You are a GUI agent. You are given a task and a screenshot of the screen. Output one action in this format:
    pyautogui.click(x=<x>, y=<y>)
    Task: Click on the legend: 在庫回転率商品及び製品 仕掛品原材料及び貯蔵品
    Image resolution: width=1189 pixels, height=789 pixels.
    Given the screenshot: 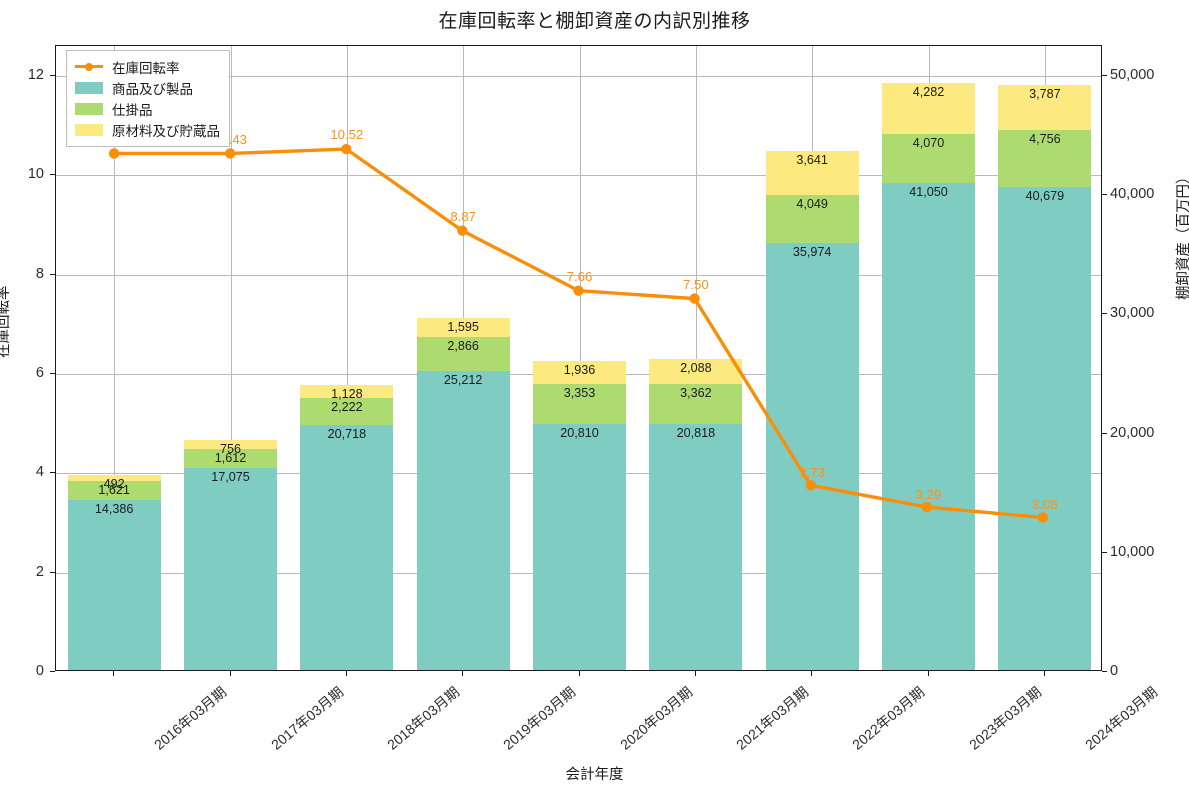 What is the action you would take?
    pyautogui.click(x=148, y=98)
    